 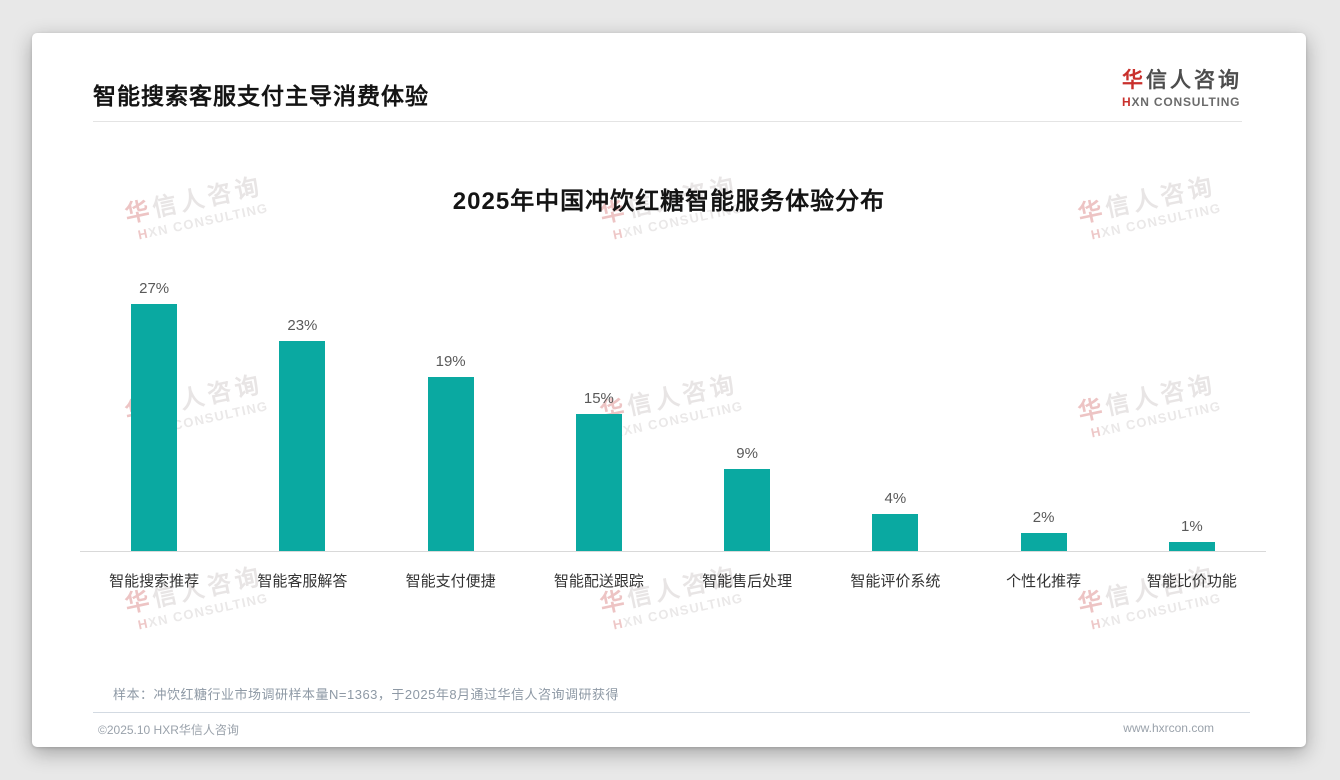 I want to click on bar-group: 23%, so click(x=302, y=412).